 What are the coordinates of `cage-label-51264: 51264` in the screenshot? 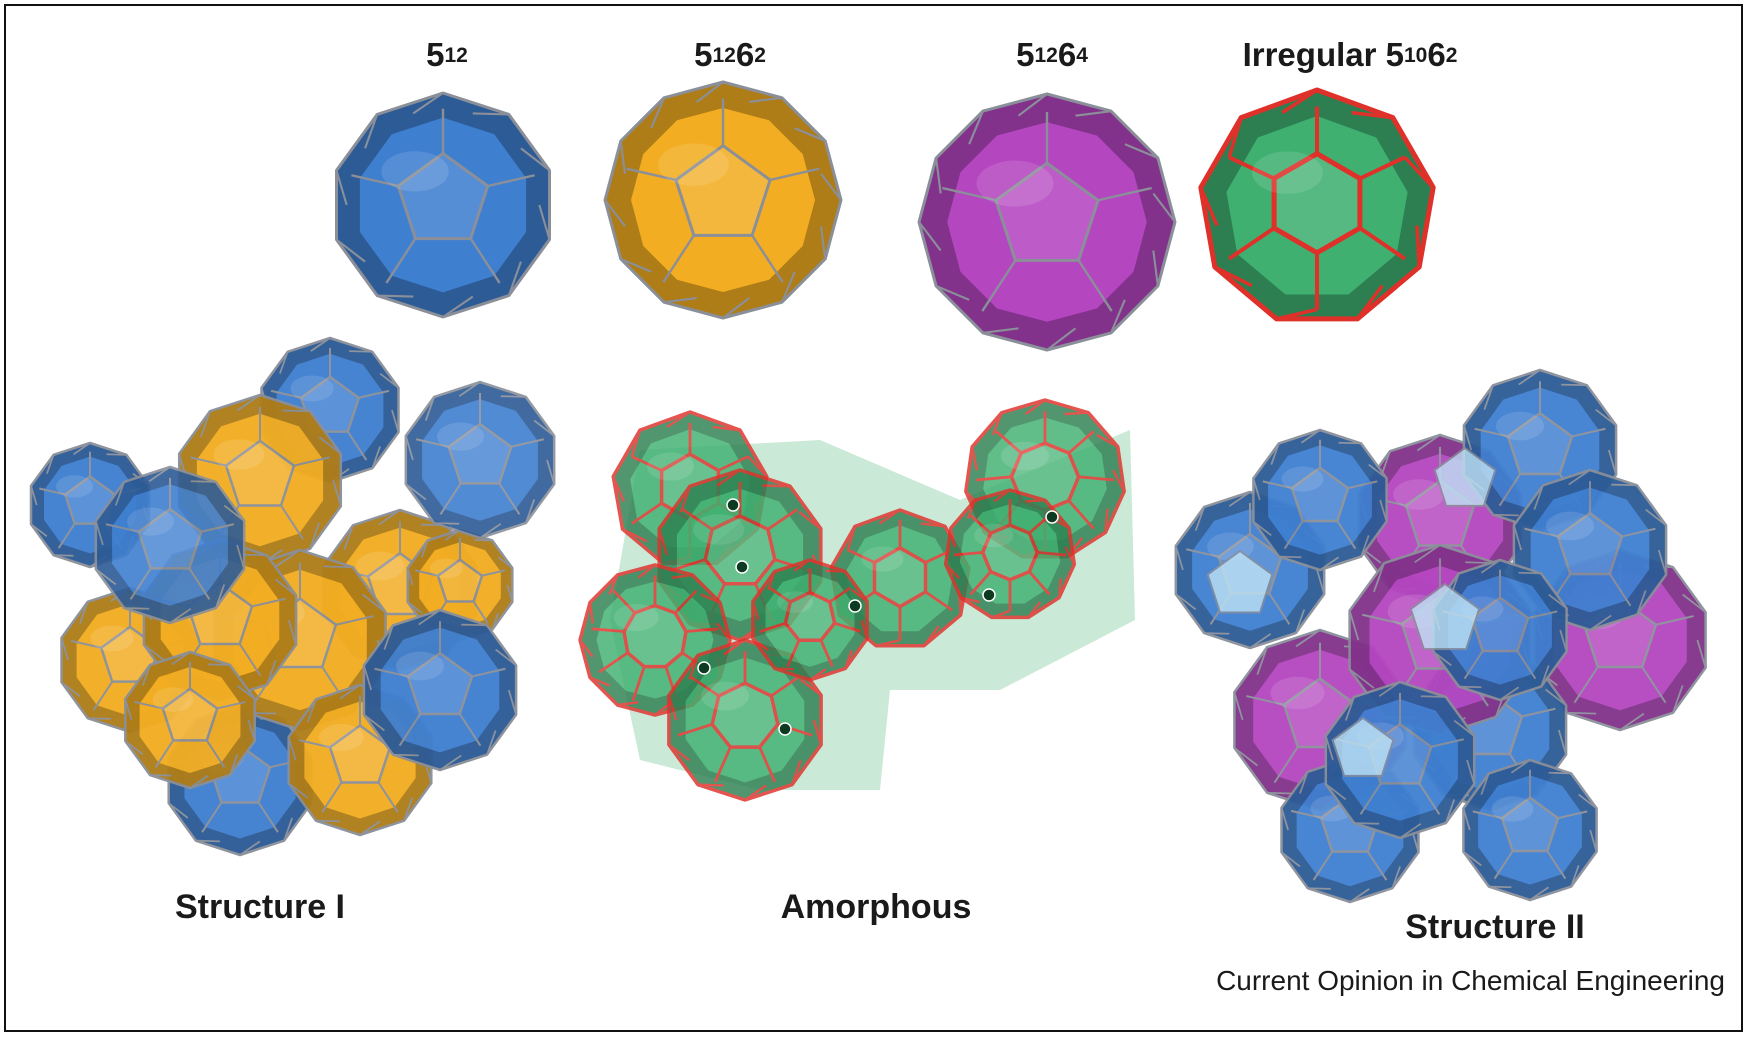 It's located at (1052, 54).